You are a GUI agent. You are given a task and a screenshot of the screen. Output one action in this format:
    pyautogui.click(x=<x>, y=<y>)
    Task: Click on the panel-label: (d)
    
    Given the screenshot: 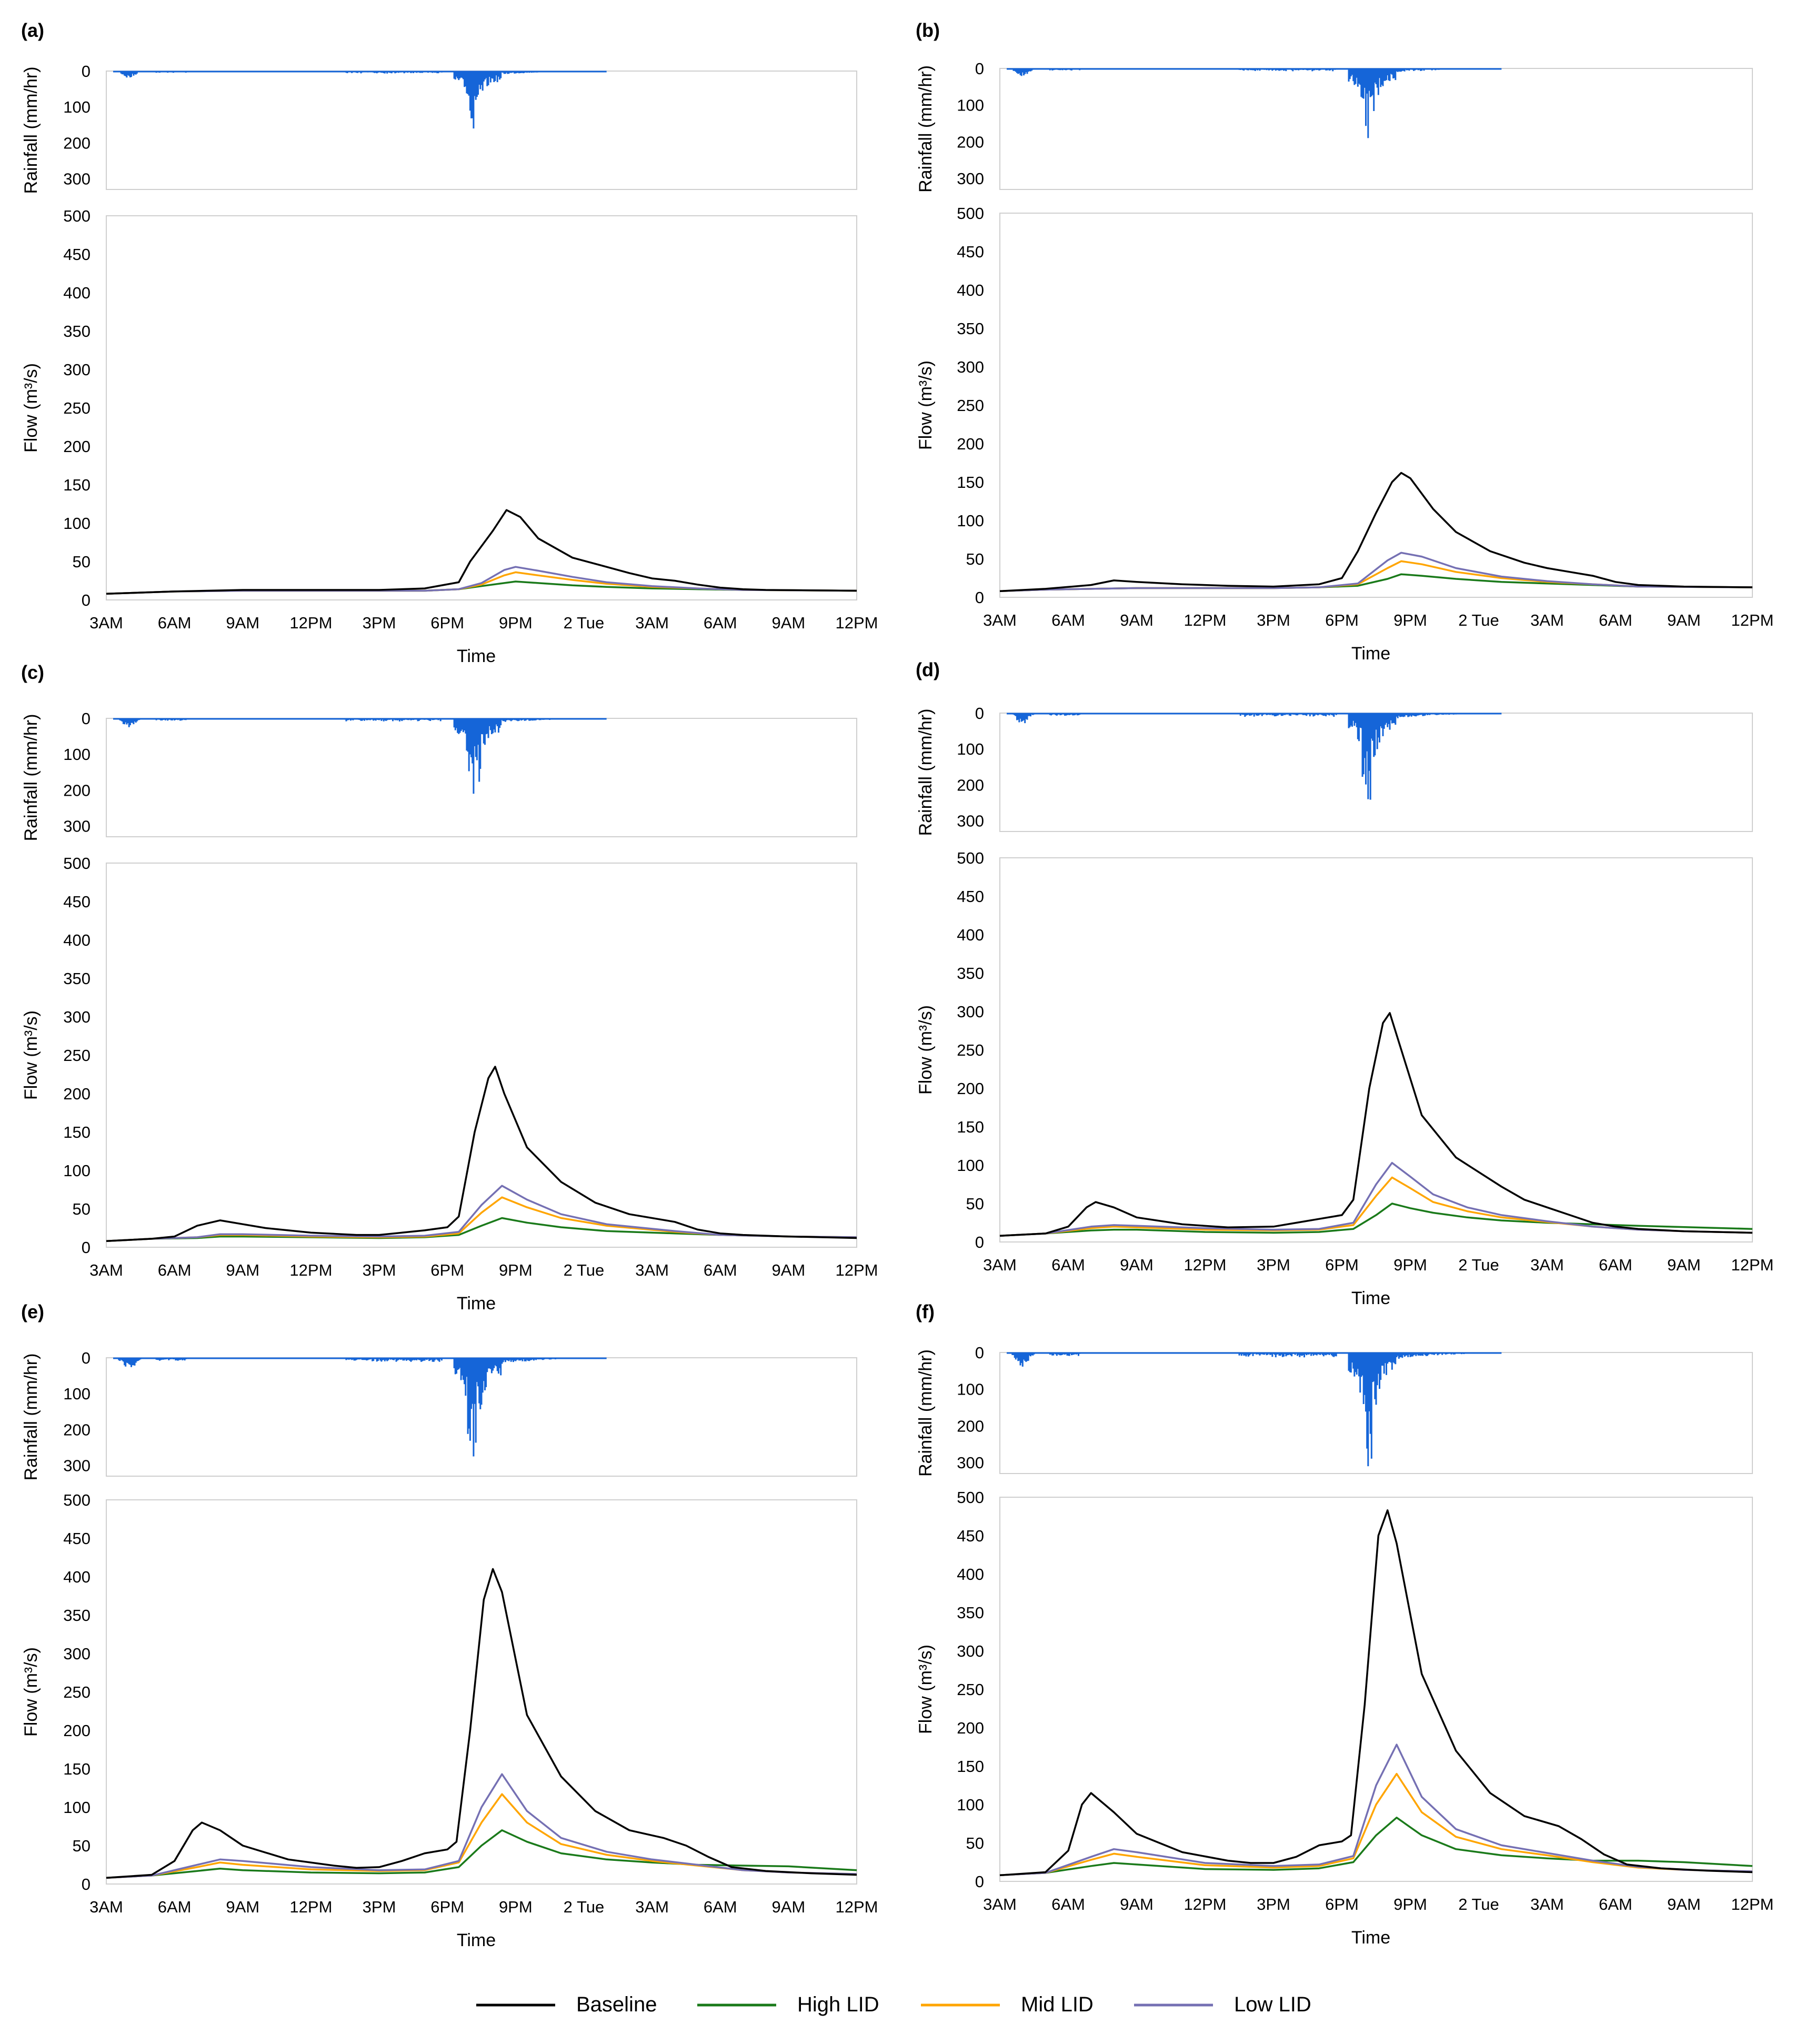 What is the action you would take?
    pyautogui.click(x=928, y=669)
    